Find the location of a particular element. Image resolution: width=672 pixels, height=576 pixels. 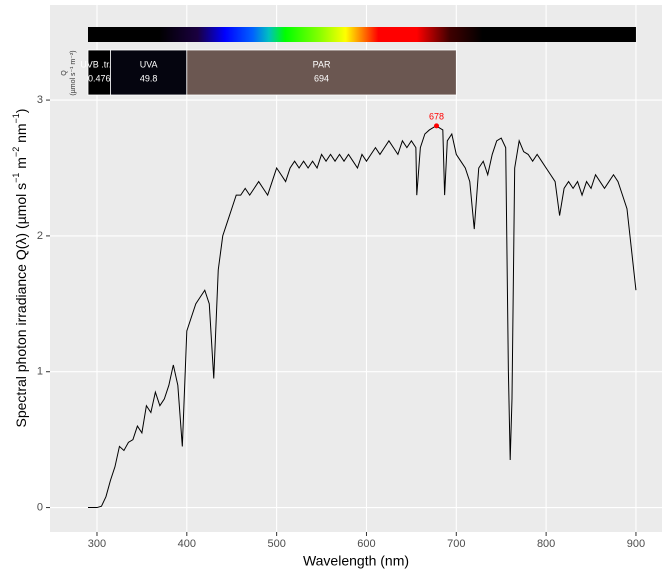

x-tick-label: 700 is located at coordinates (456, 544).